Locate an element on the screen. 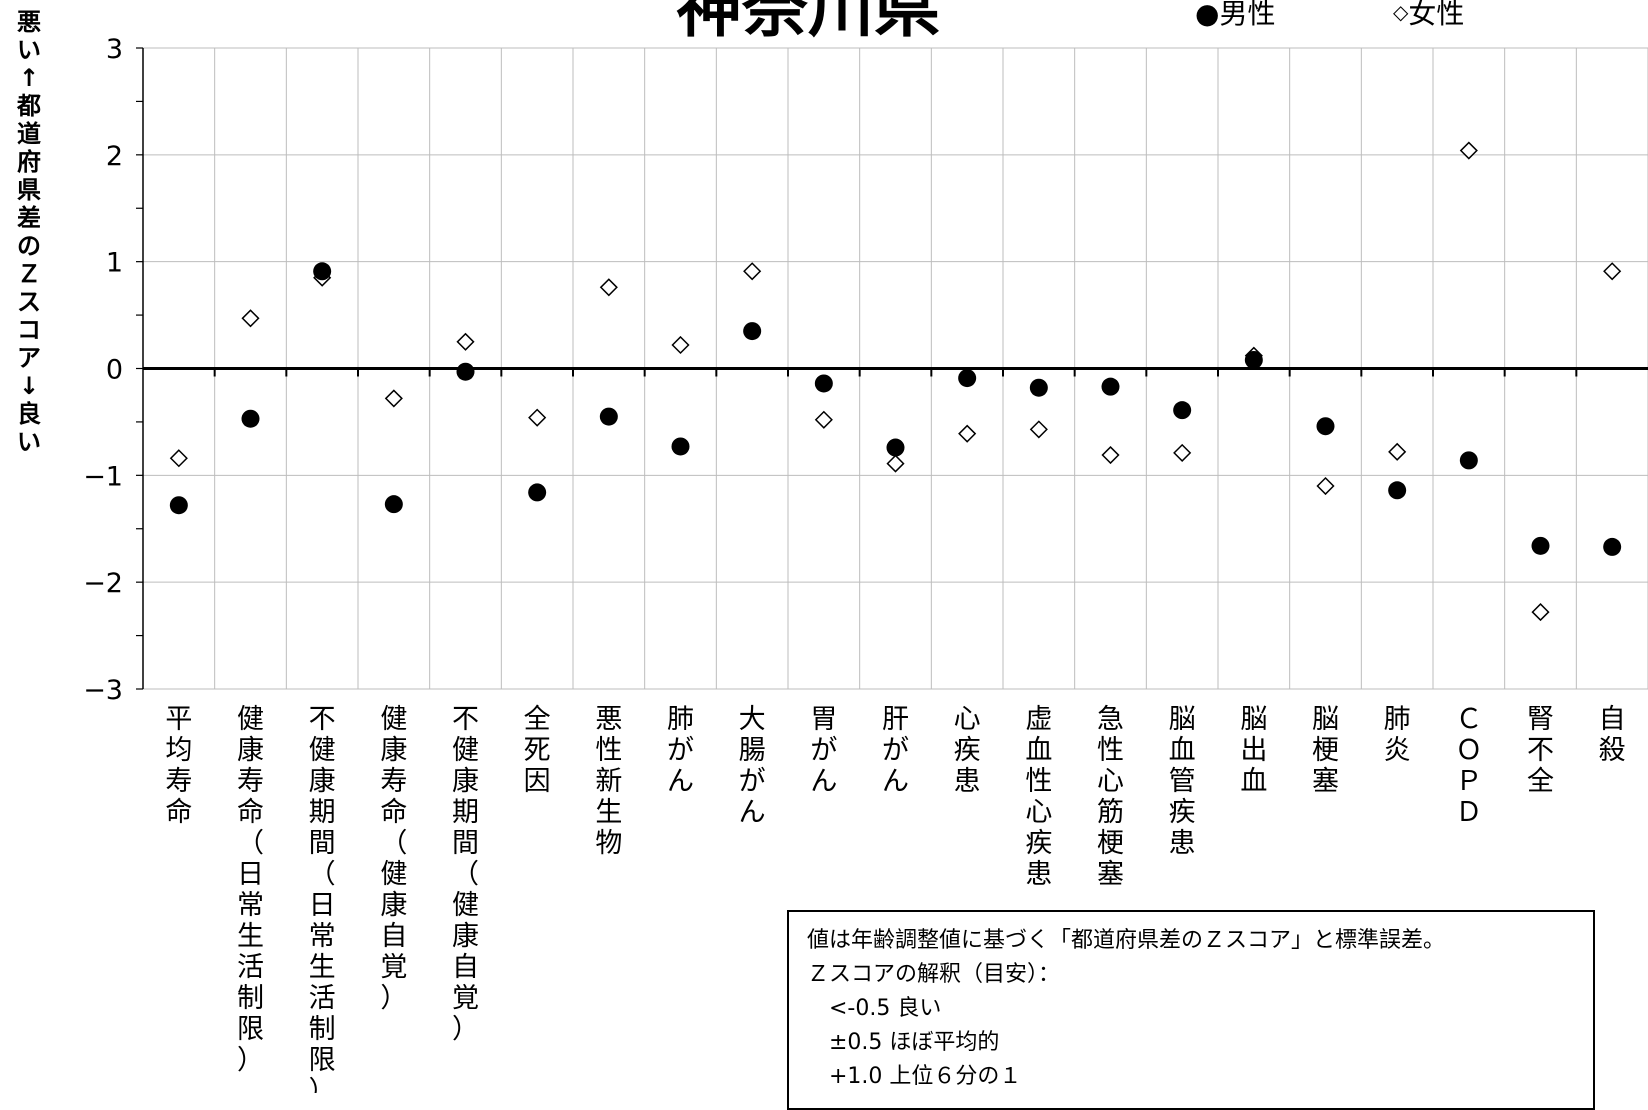 The width and height of the screenshot is (1648, 1110). y-tick-label: −2 is located at coordinates (103, 583).